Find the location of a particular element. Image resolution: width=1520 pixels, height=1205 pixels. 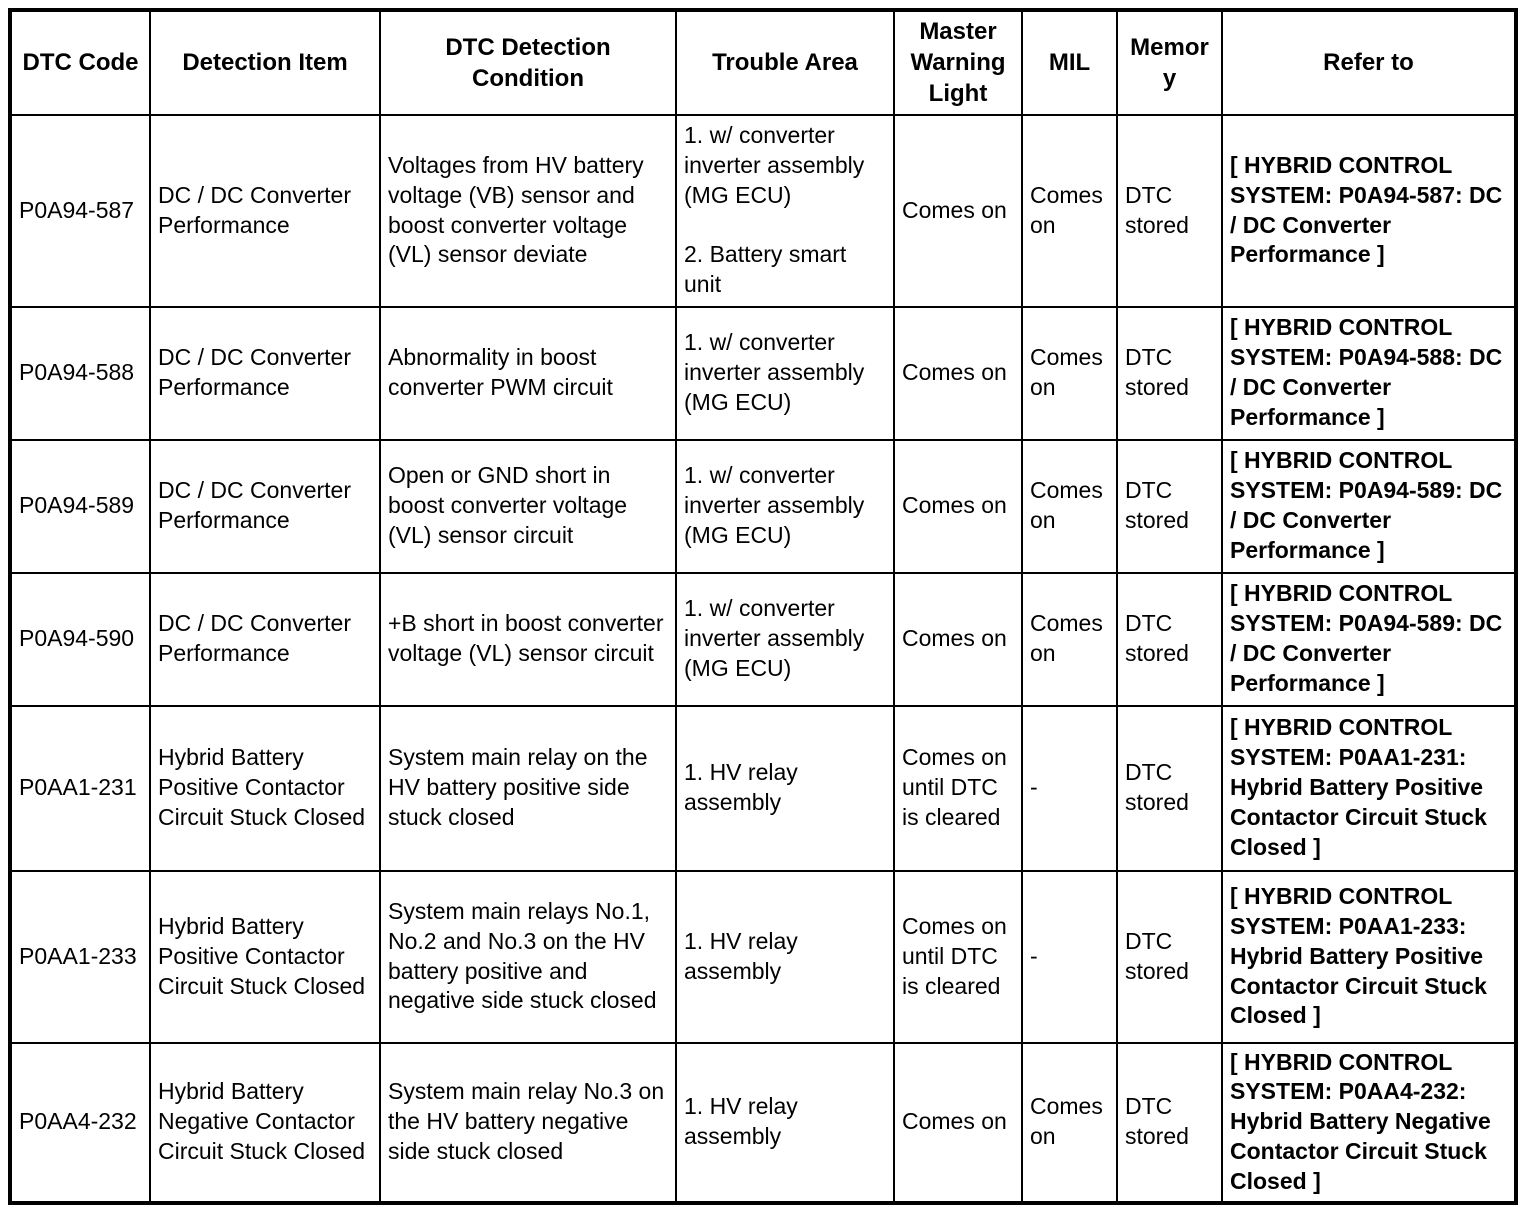

header-detection-item: Detection Item is located at coordinates (265, 62).